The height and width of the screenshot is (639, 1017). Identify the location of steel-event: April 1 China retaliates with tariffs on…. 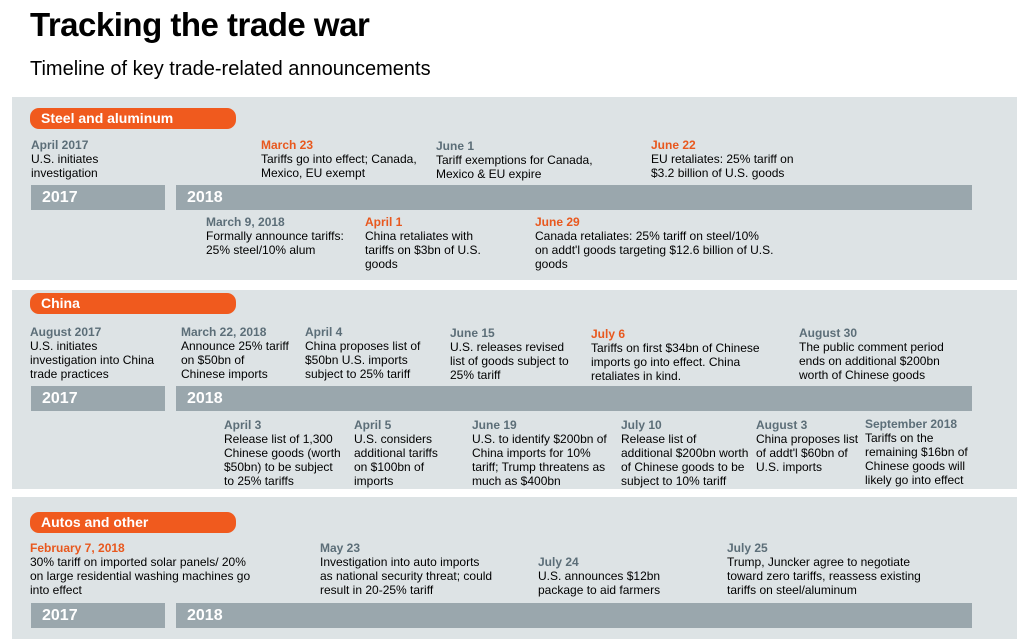
(430, 243).